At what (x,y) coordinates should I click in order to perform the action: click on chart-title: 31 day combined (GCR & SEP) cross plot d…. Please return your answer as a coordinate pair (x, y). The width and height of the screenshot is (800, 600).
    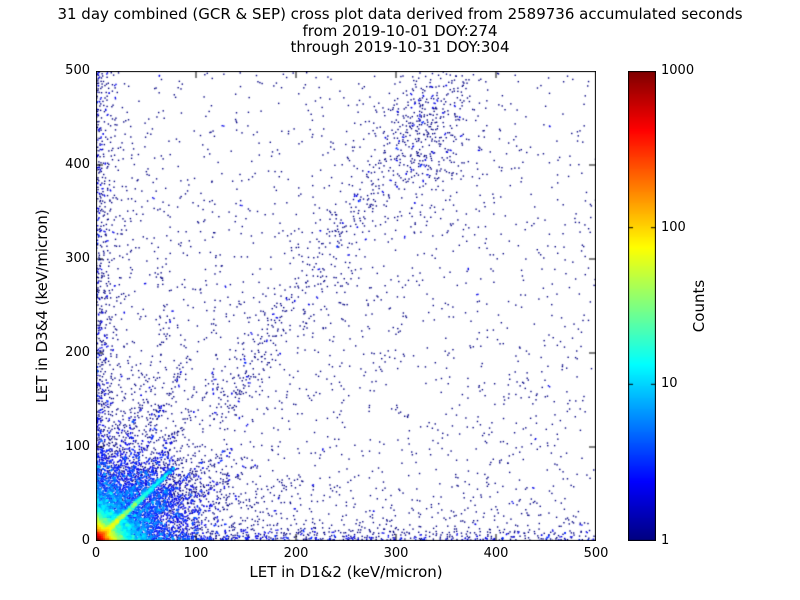
    Looking at the image, I should click on (400, 31).